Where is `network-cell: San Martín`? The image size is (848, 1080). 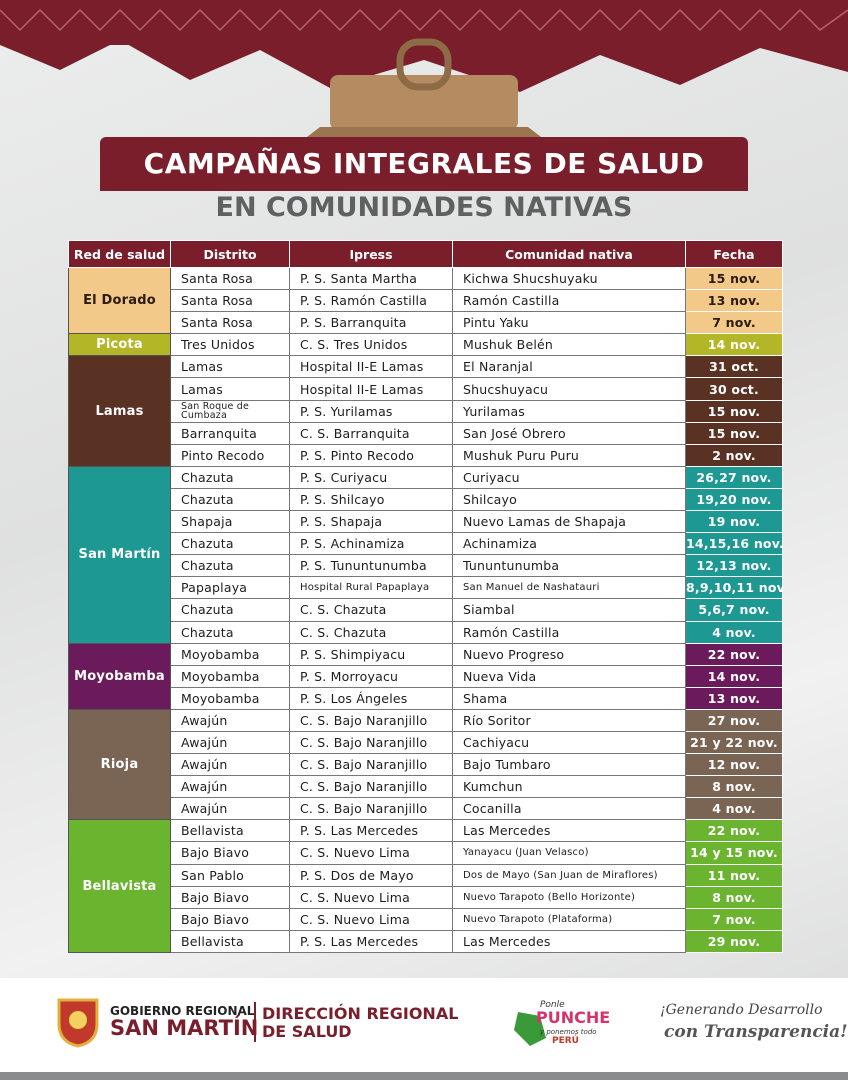
network-cell: San Martín is located at coordinates (119, 554).